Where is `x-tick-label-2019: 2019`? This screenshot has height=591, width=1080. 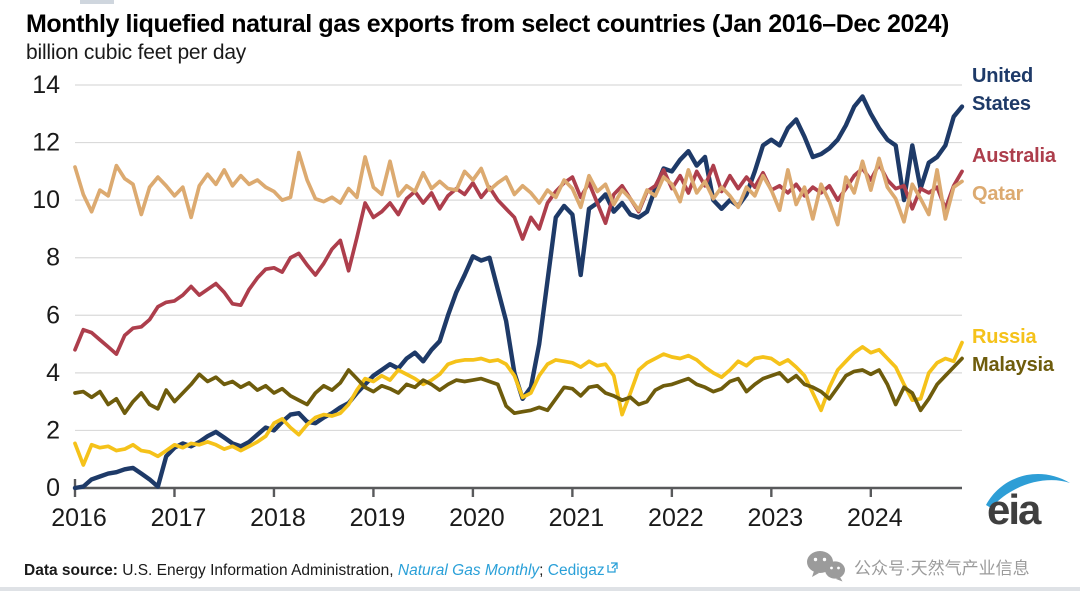 x-tick-label-2019: 2019 is located at coordinates (378, 518).